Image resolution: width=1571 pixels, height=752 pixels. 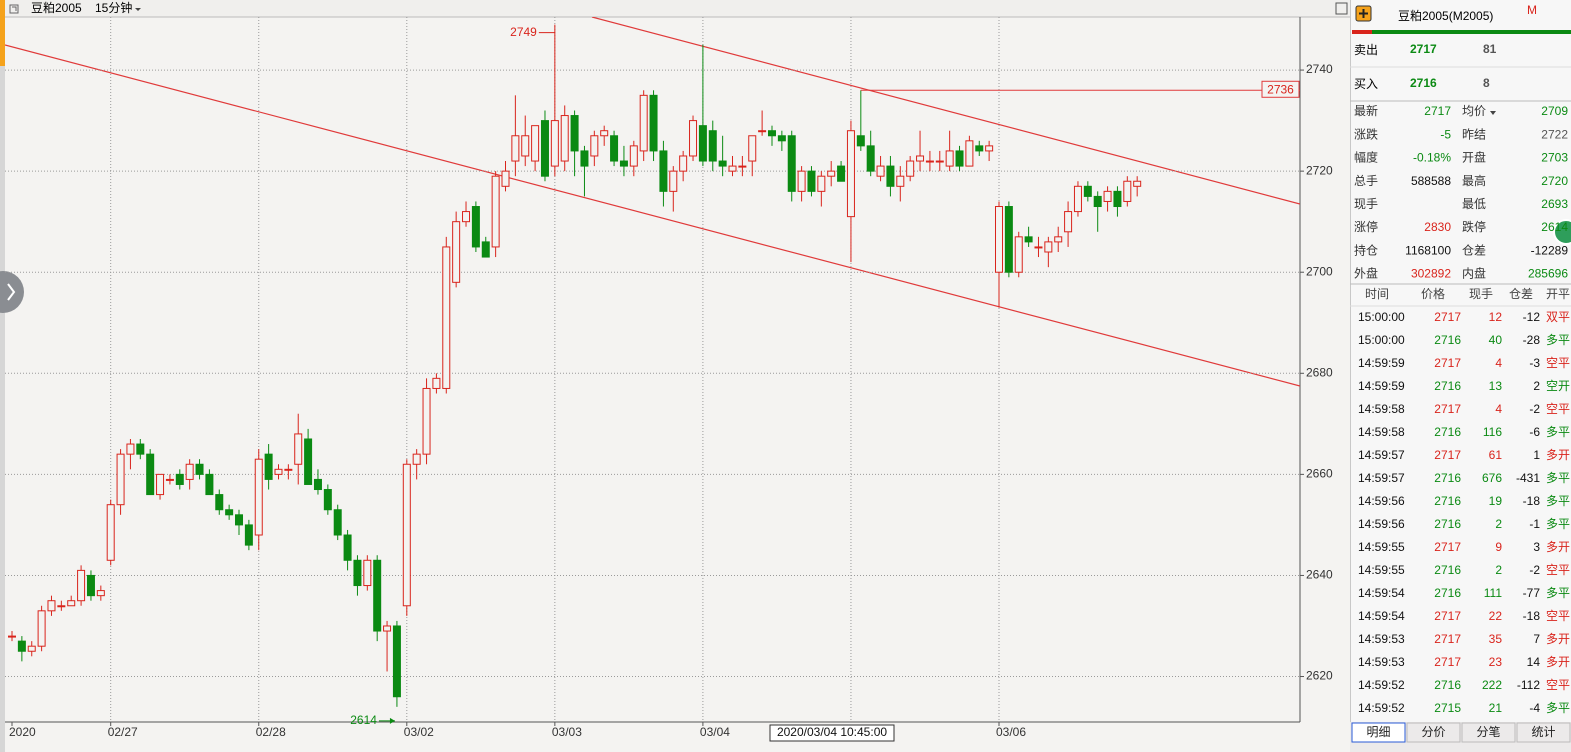 What do you see at coordinates (1377, 294) in the screenshot?
I see `trade-header: 时间` at bounding box center [1377, 294].